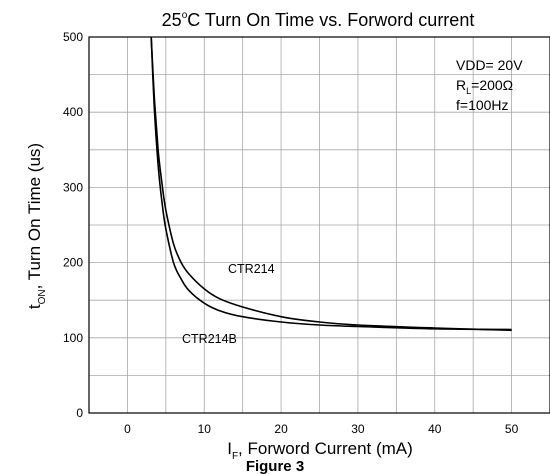 This screenshot has height=474, width=550. I want to click on y-axis-symbol: t, so click(34, 306).